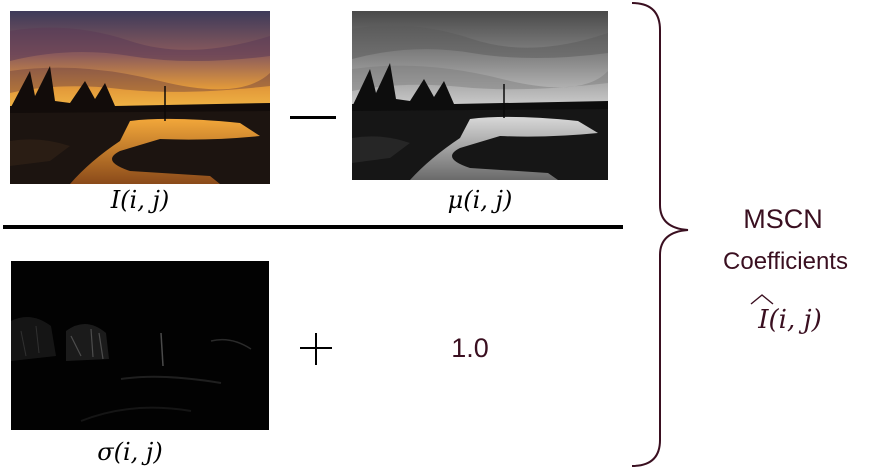 This screenshot has height=472, width=871. Describe the element at coordinates (790, 320) in the screenshot. I see `result-symbol: I(i, j)` at that location.